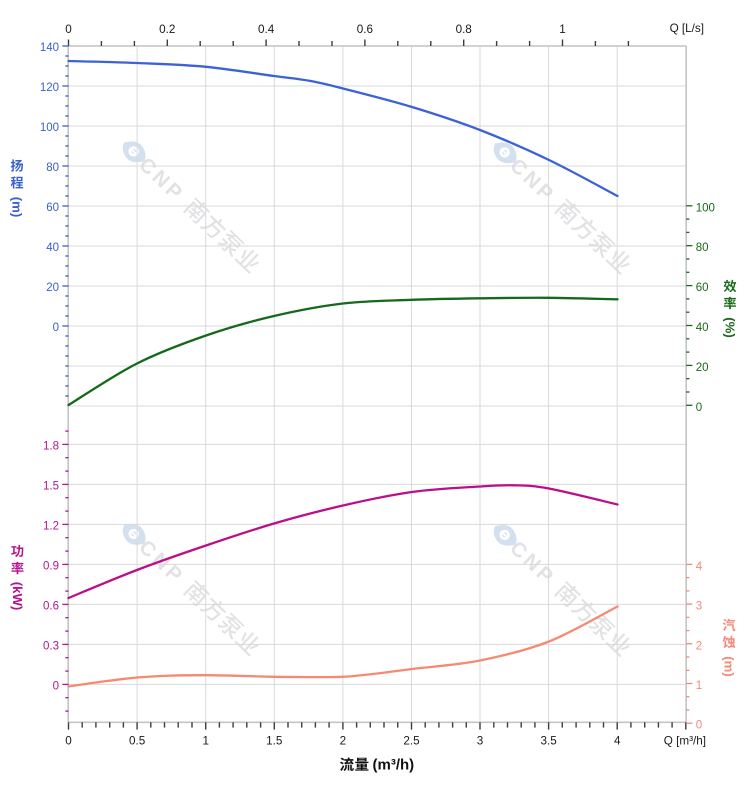  I want to click on svg-text: 140, so click(49, 48).